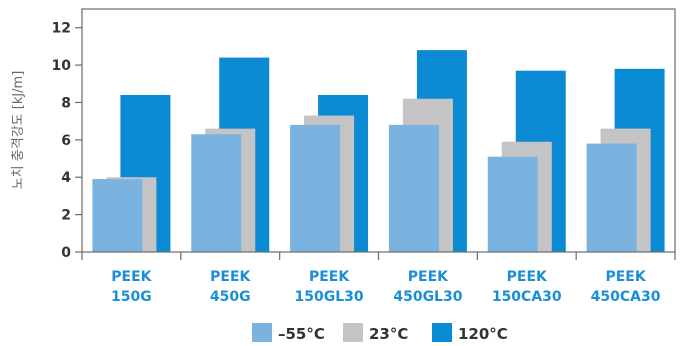  Describe the element at coordinates (18, 130) in the screenshot. I see `y-axis-label: 노치 충격강도 [kJ/m]` at that location.